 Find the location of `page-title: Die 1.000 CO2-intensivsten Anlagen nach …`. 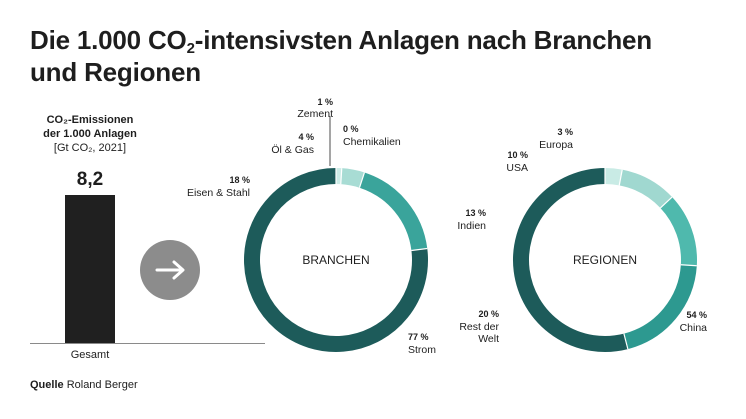

page-title: Die 1.000 CO2-intensivsten Anlagen nach … is located at coordinates (341, 56).